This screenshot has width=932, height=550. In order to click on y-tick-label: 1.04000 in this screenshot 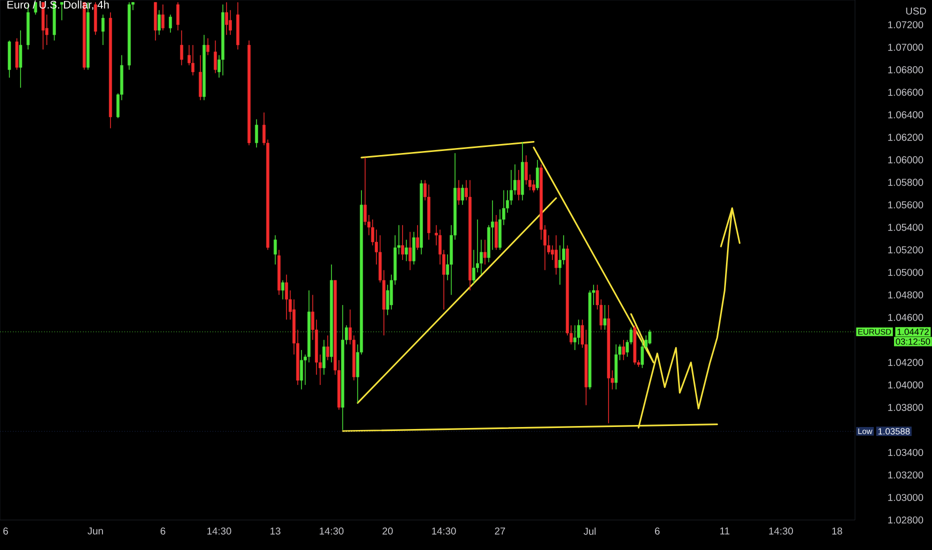, I will do `click(906, 384)`.